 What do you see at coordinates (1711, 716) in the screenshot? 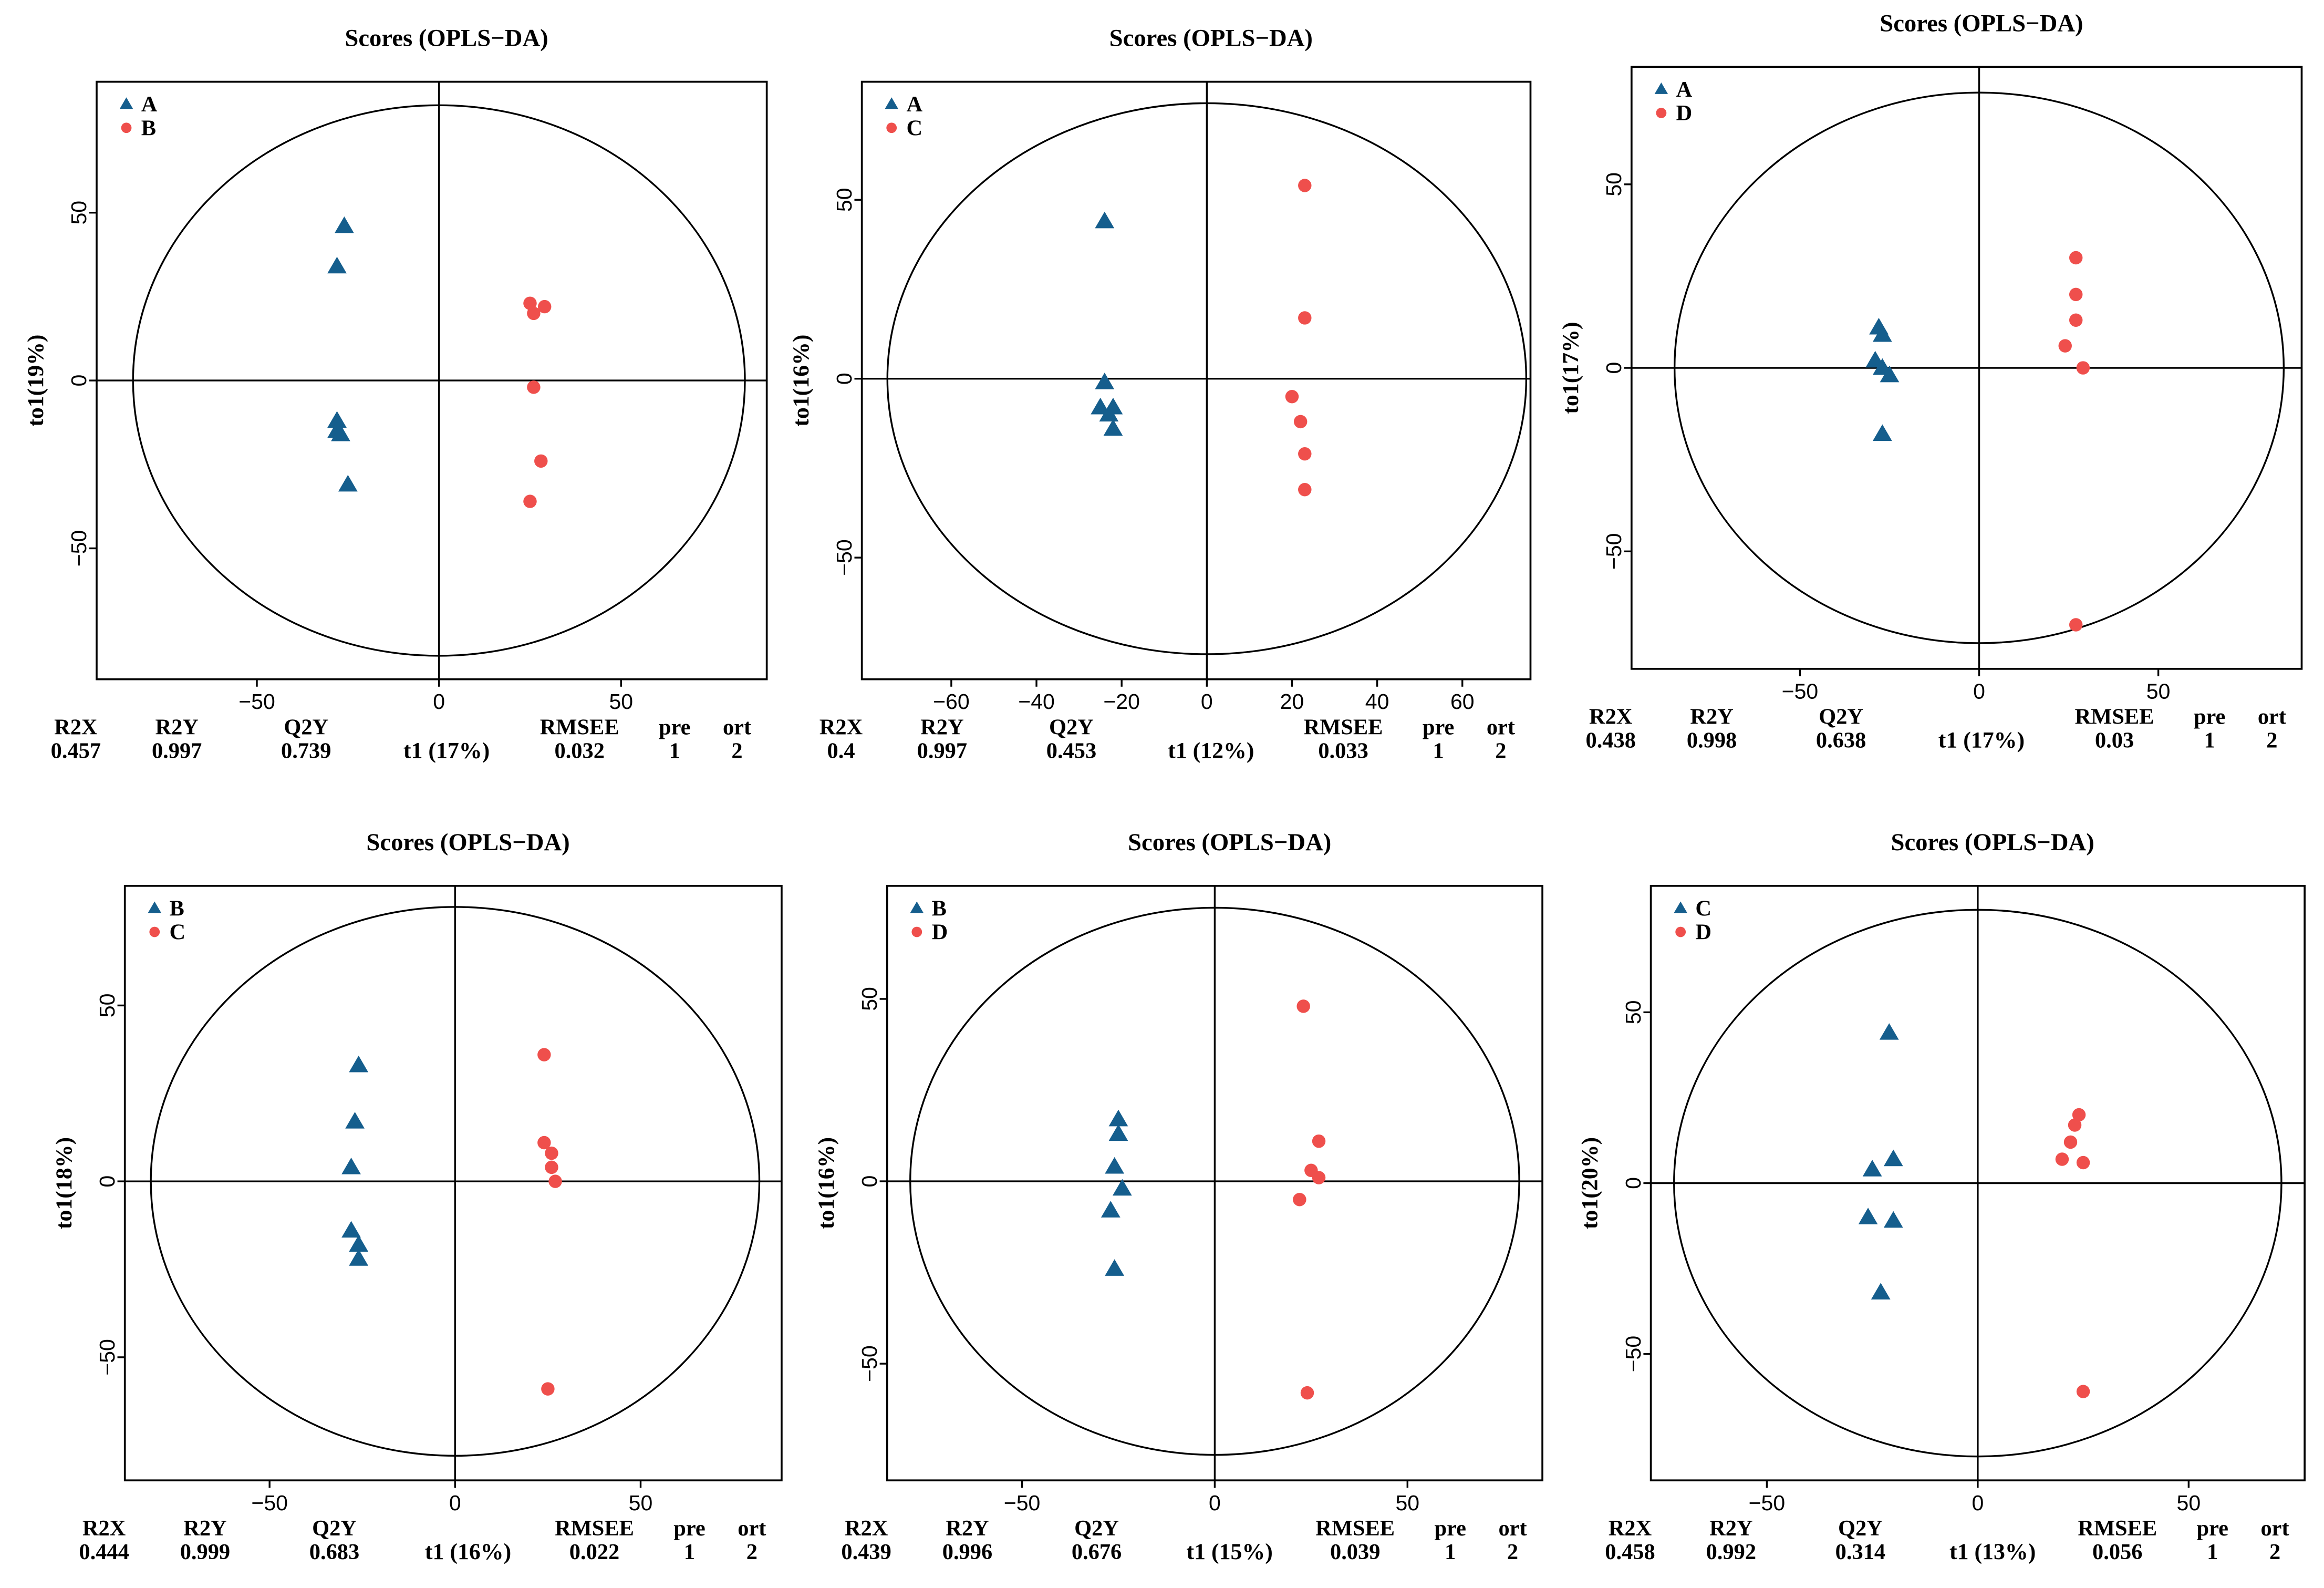
I see `metric-label-r2y: R2Y` at bounding box center [1711, 716].